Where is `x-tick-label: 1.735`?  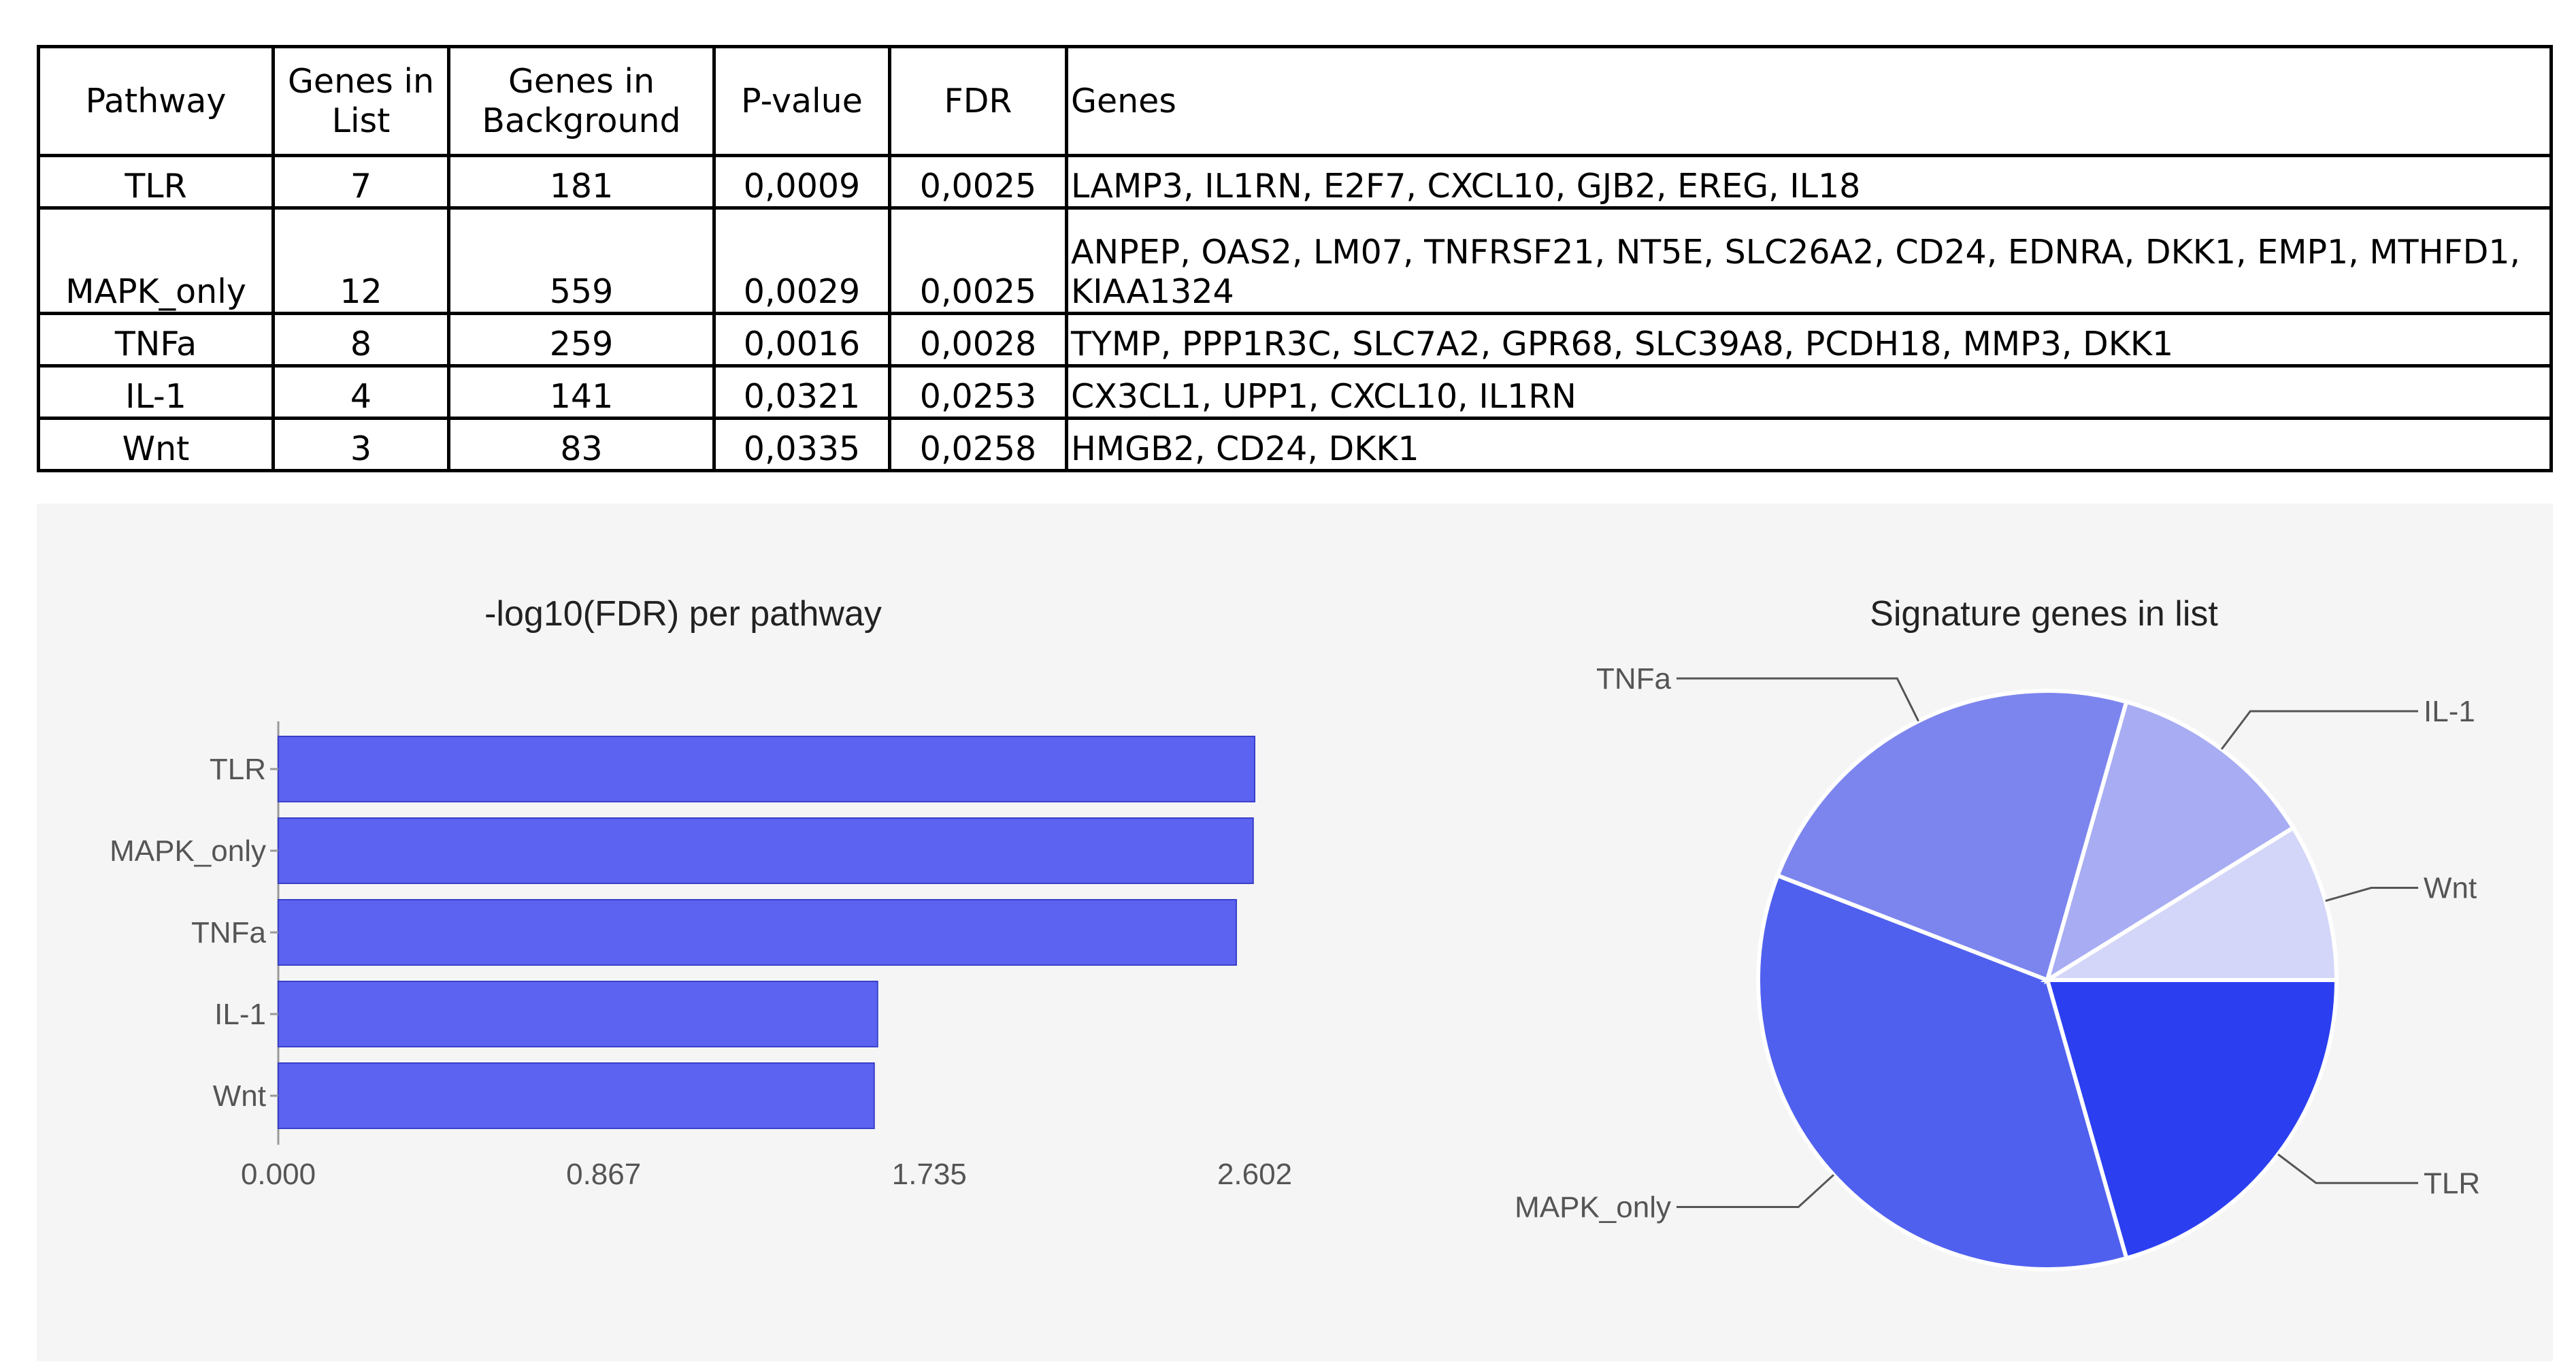
x-tick-label: 1.735 is located at coordinates (930, 1174).